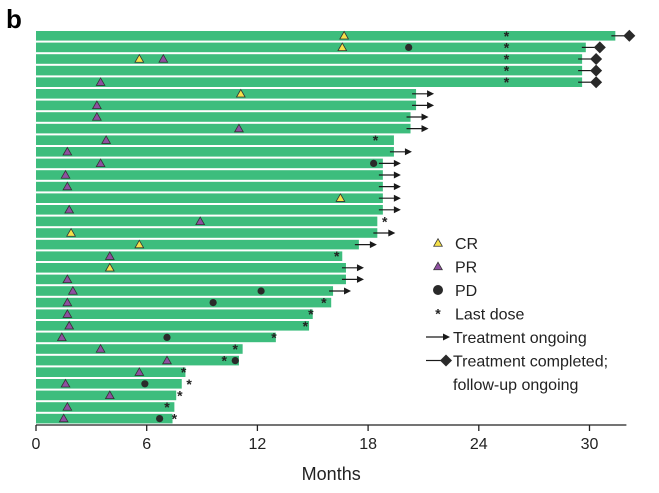 The height and width of the screenshot is (493, 659). What do you see at coordinates (36, 444) in the screenshot?
I see `x-tick-label: 0` at bounding box center [36, 444].